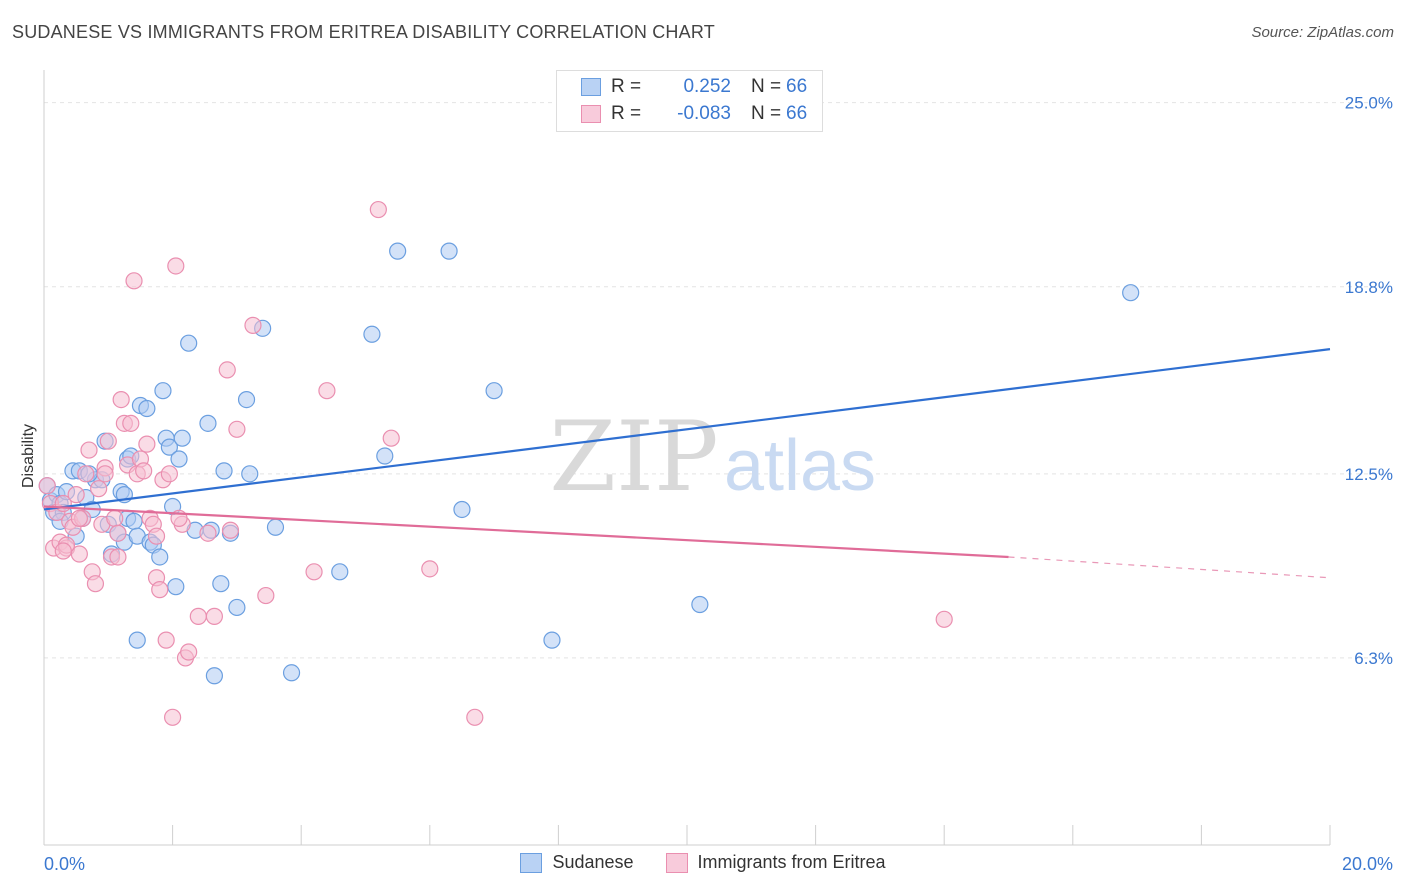 The height and width of the screenshot is (892, 1406). Describe the element at coordinates (1373, 658) in the screenshot. I see `y-tick-label: 6.3%` at that location.